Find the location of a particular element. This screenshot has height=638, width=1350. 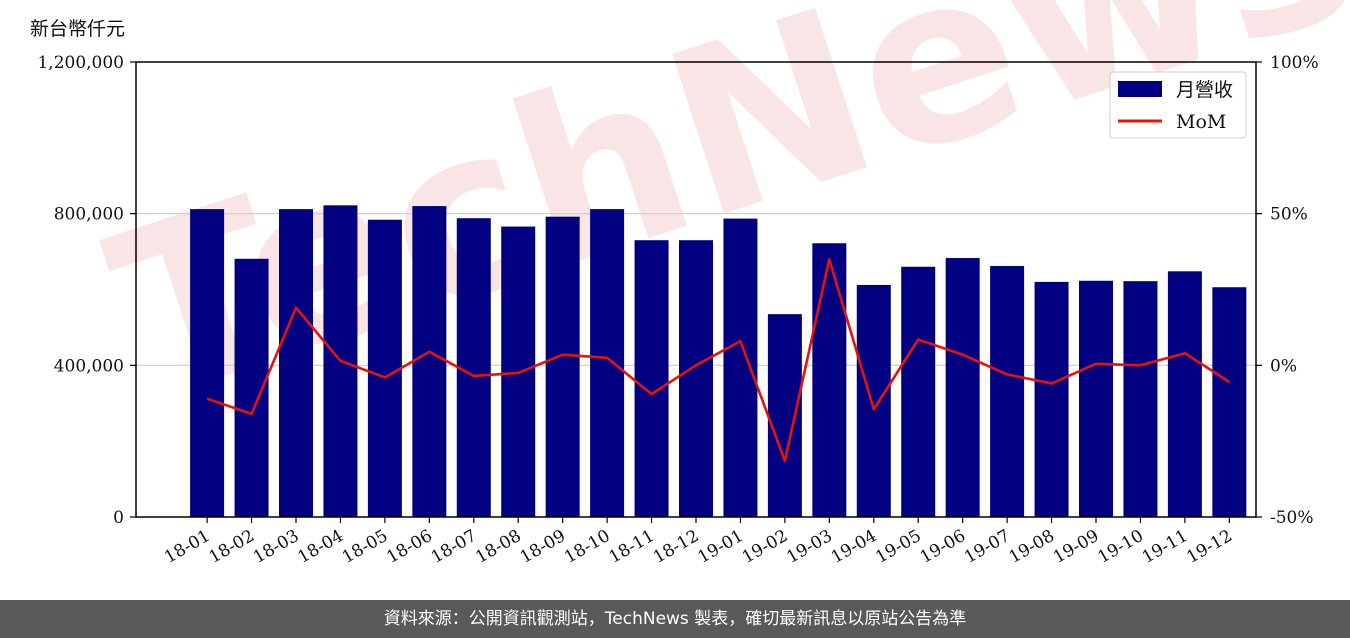

legend: 月營收 MoM is located at coordinates (1178, 105).